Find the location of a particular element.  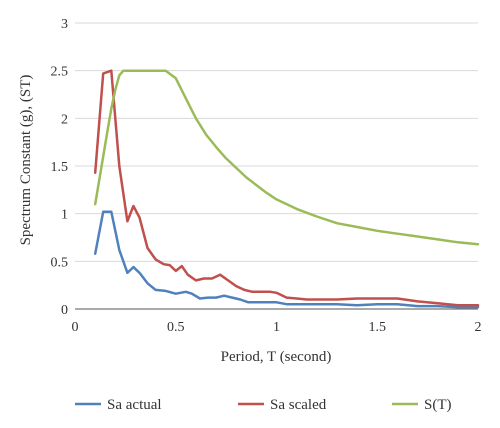

y-tick-label: 3 is located at coordinates (64, 24).